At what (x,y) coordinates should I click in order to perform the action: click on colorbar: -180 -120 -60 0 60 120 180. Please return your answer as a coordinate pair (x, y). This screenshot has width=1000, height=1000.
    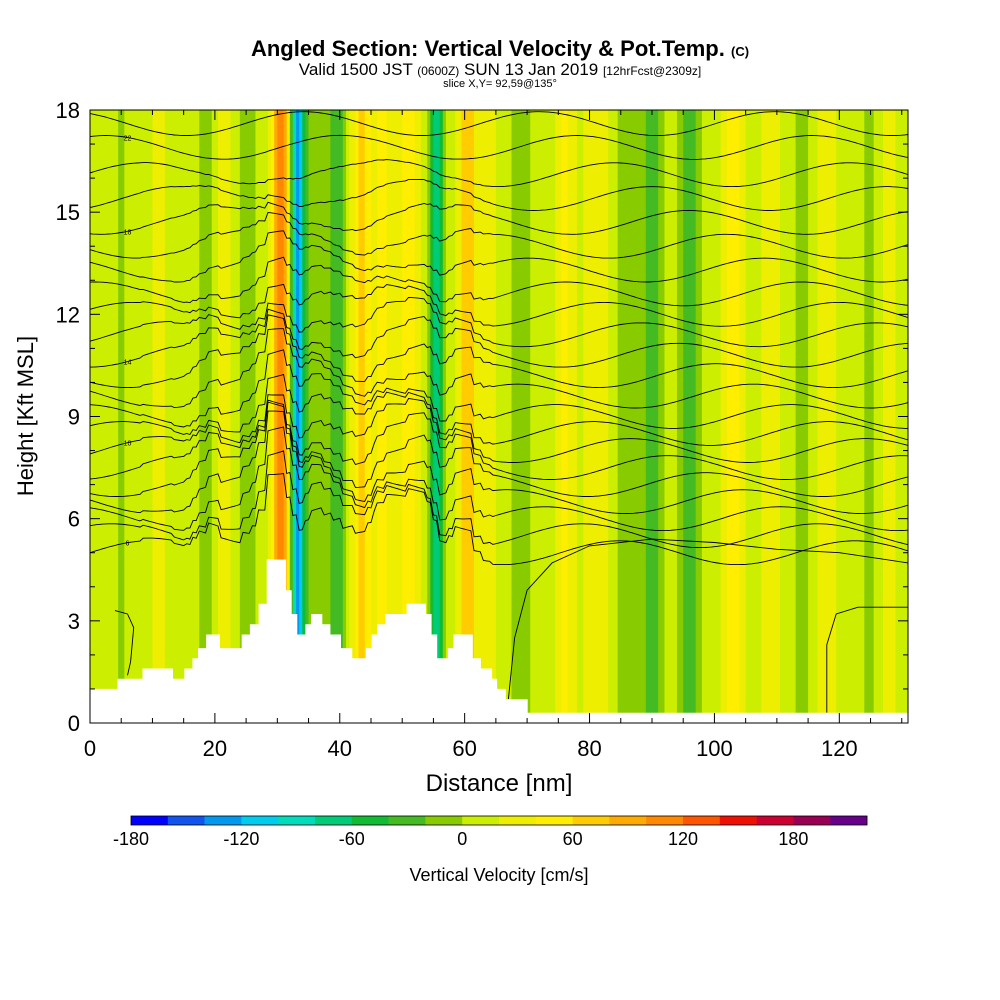
    Looking at the image, I should click on (490, 832).